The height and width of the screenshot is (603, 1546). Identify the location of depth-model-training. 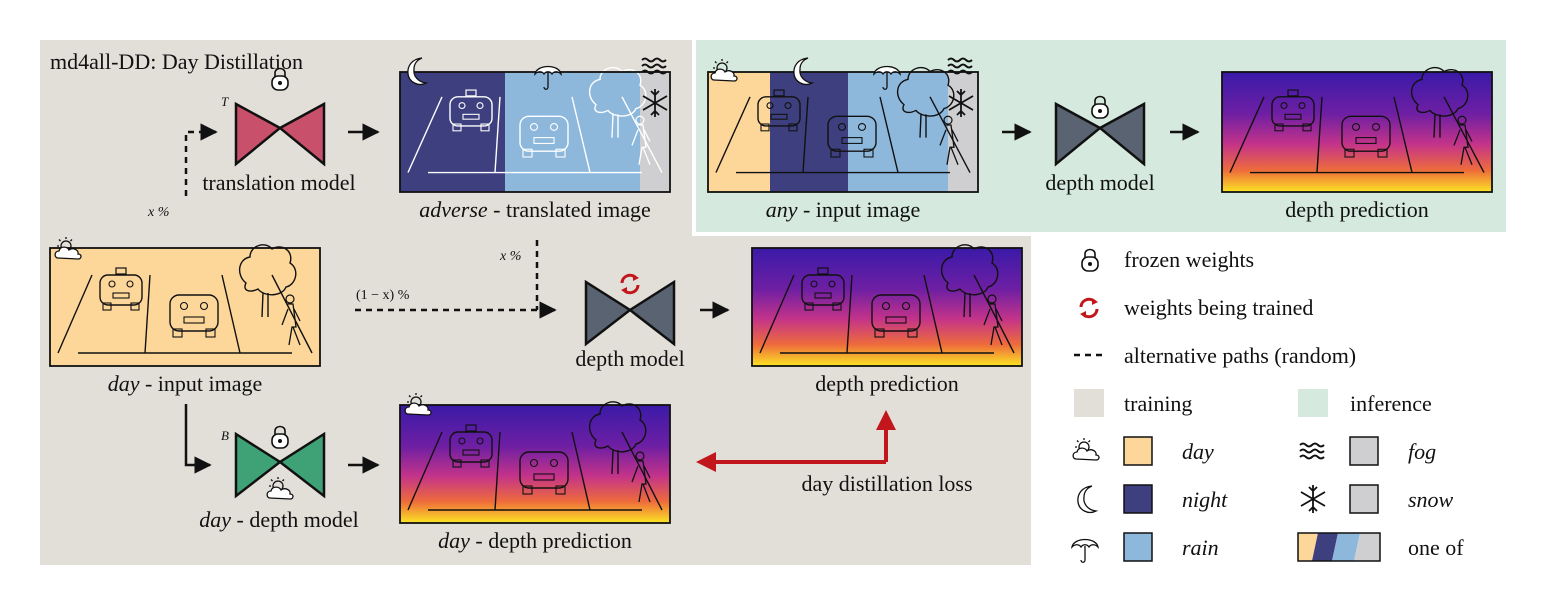
(630, 309).